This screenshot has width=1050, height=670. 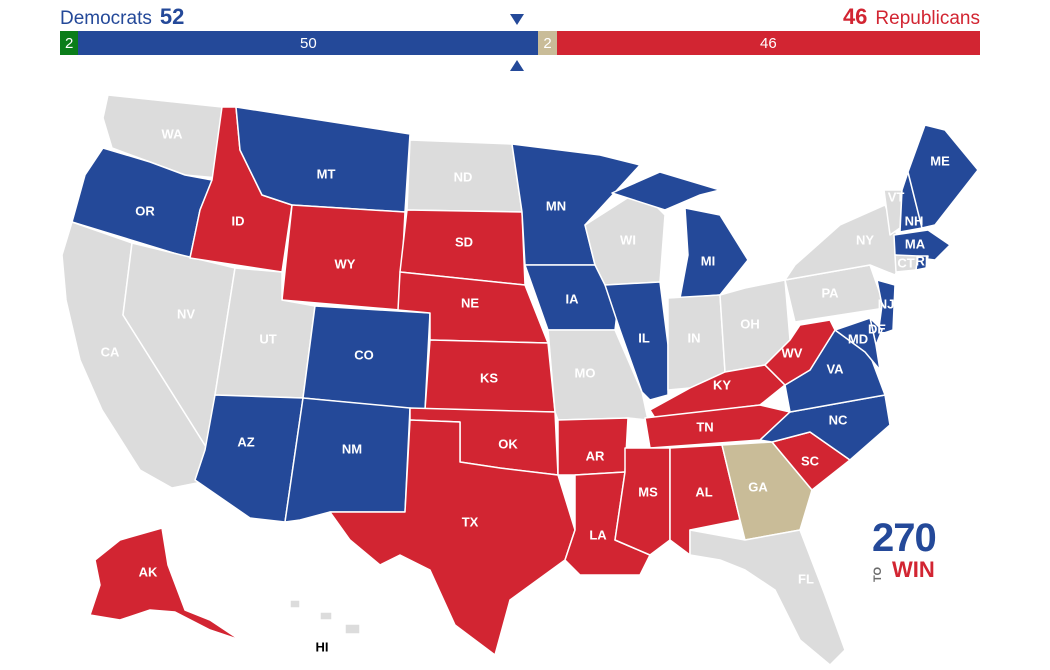 I want to click on state-label-mi: MI, so click(x=708, y=260).